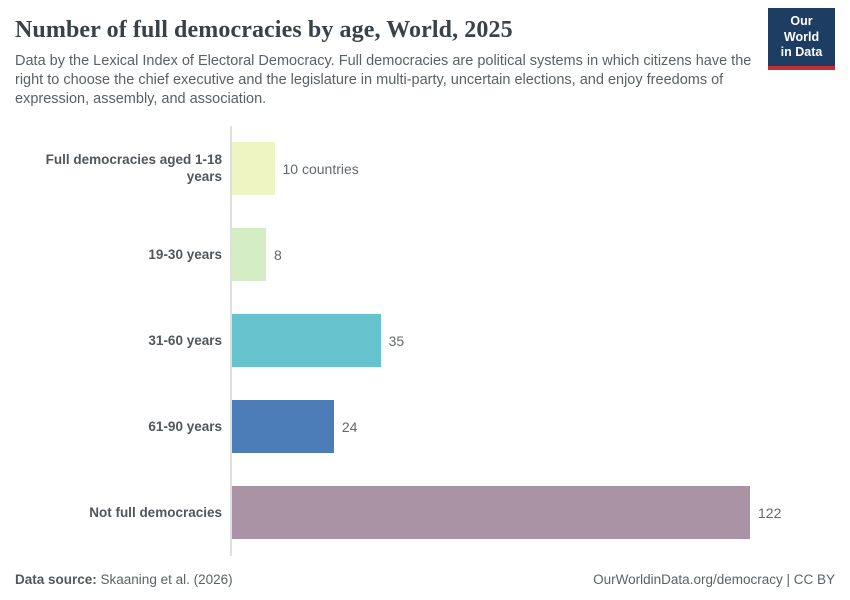 The image size is (850, 600). What do you see at coordinates (432, 427) in the screenshot?
I see `chart-row: 61-90 years 24` at bounding box center [432, 427].